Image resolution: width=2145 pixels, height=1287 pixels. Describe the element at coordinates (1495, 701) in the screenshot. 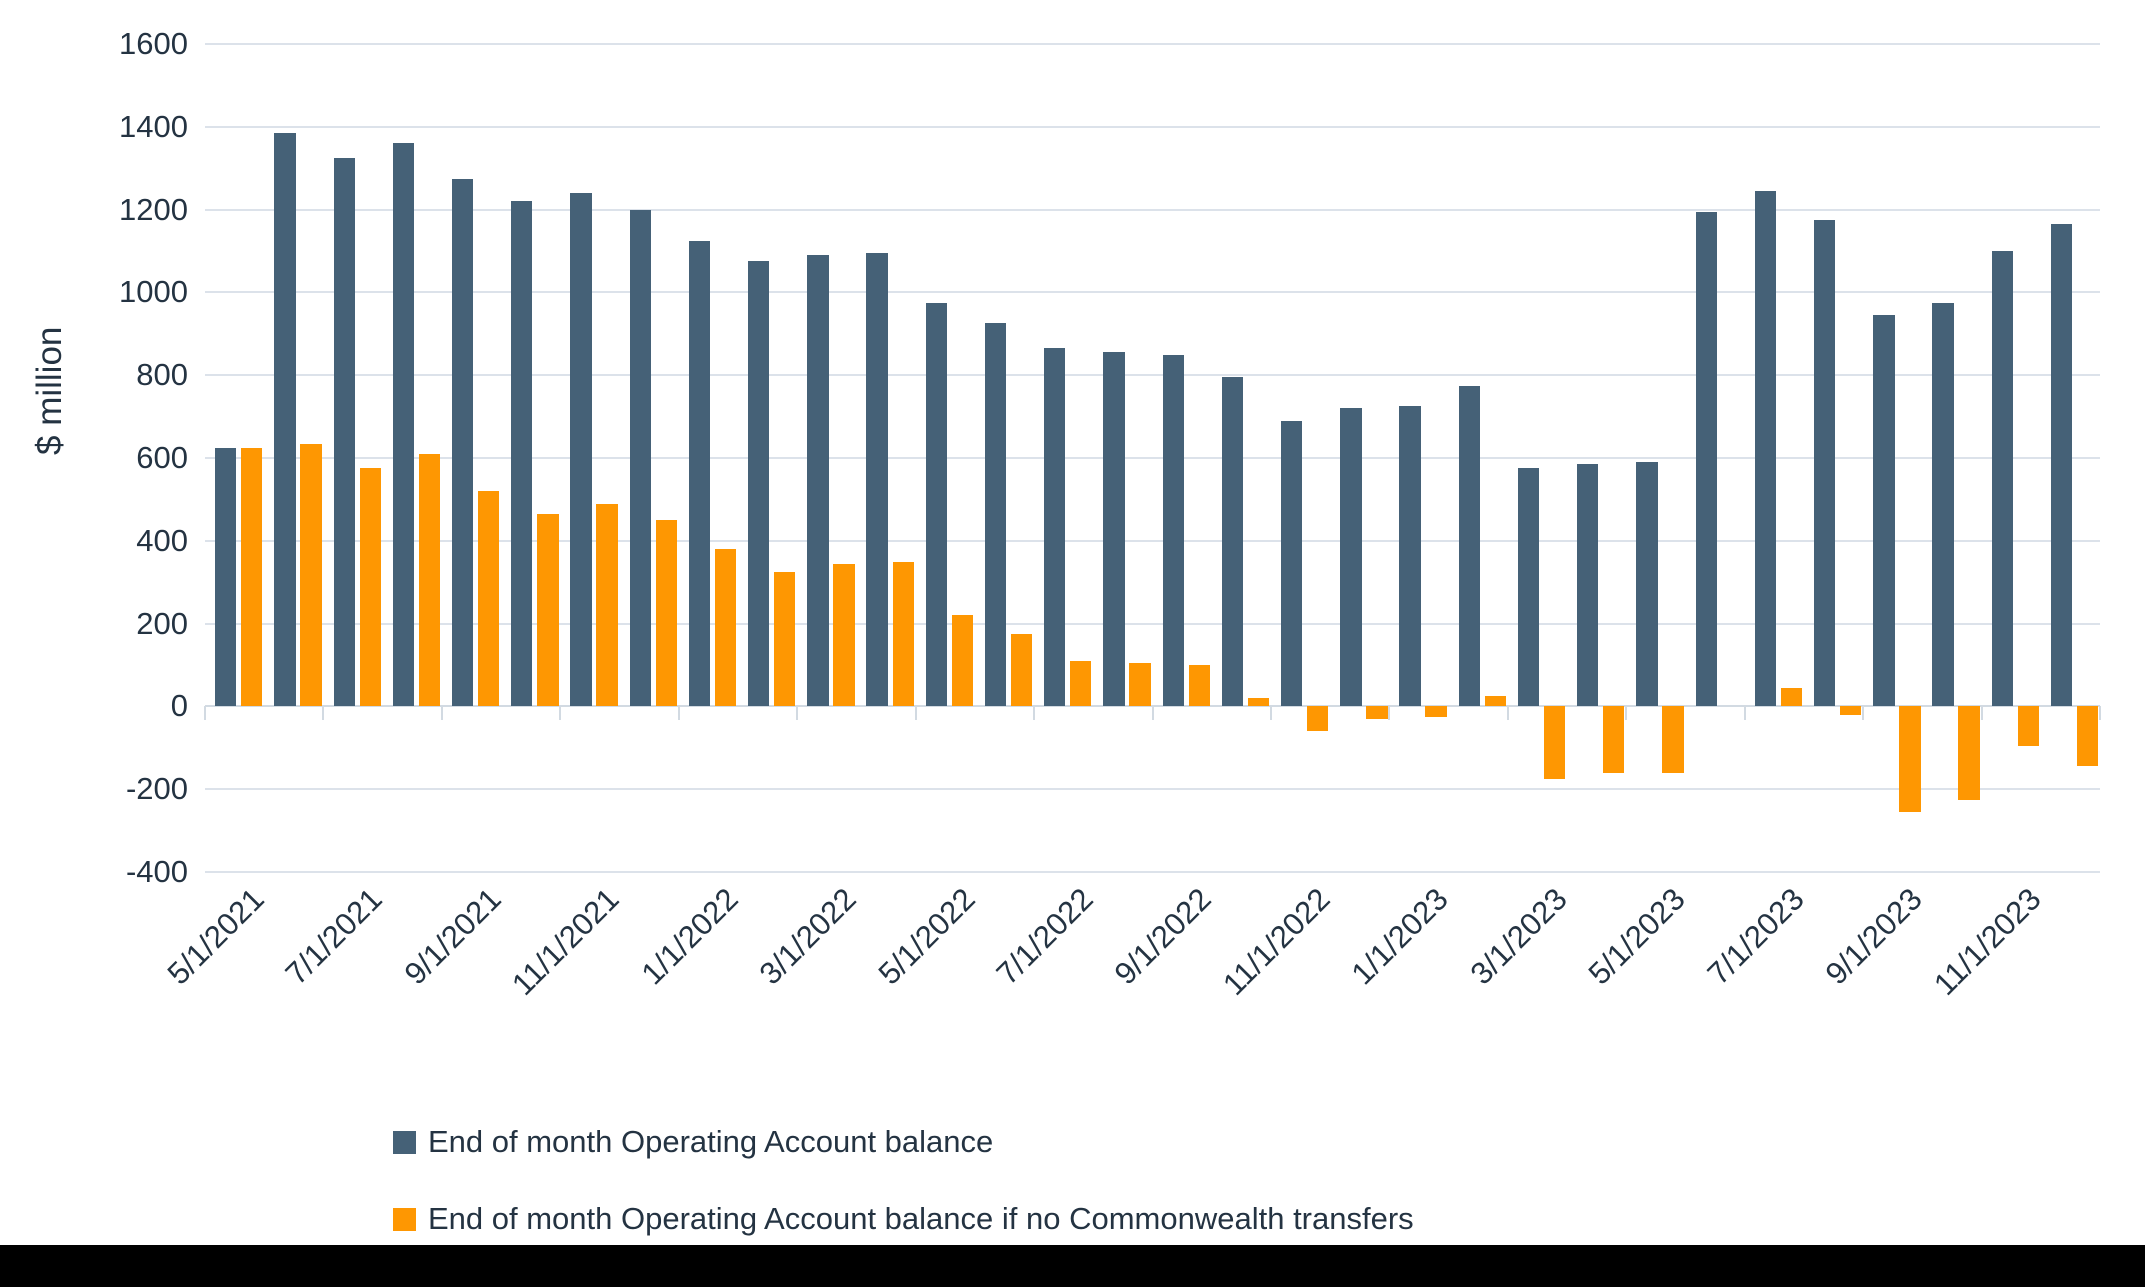

I see `bar-no-transfers-2/1/2023` at that location.